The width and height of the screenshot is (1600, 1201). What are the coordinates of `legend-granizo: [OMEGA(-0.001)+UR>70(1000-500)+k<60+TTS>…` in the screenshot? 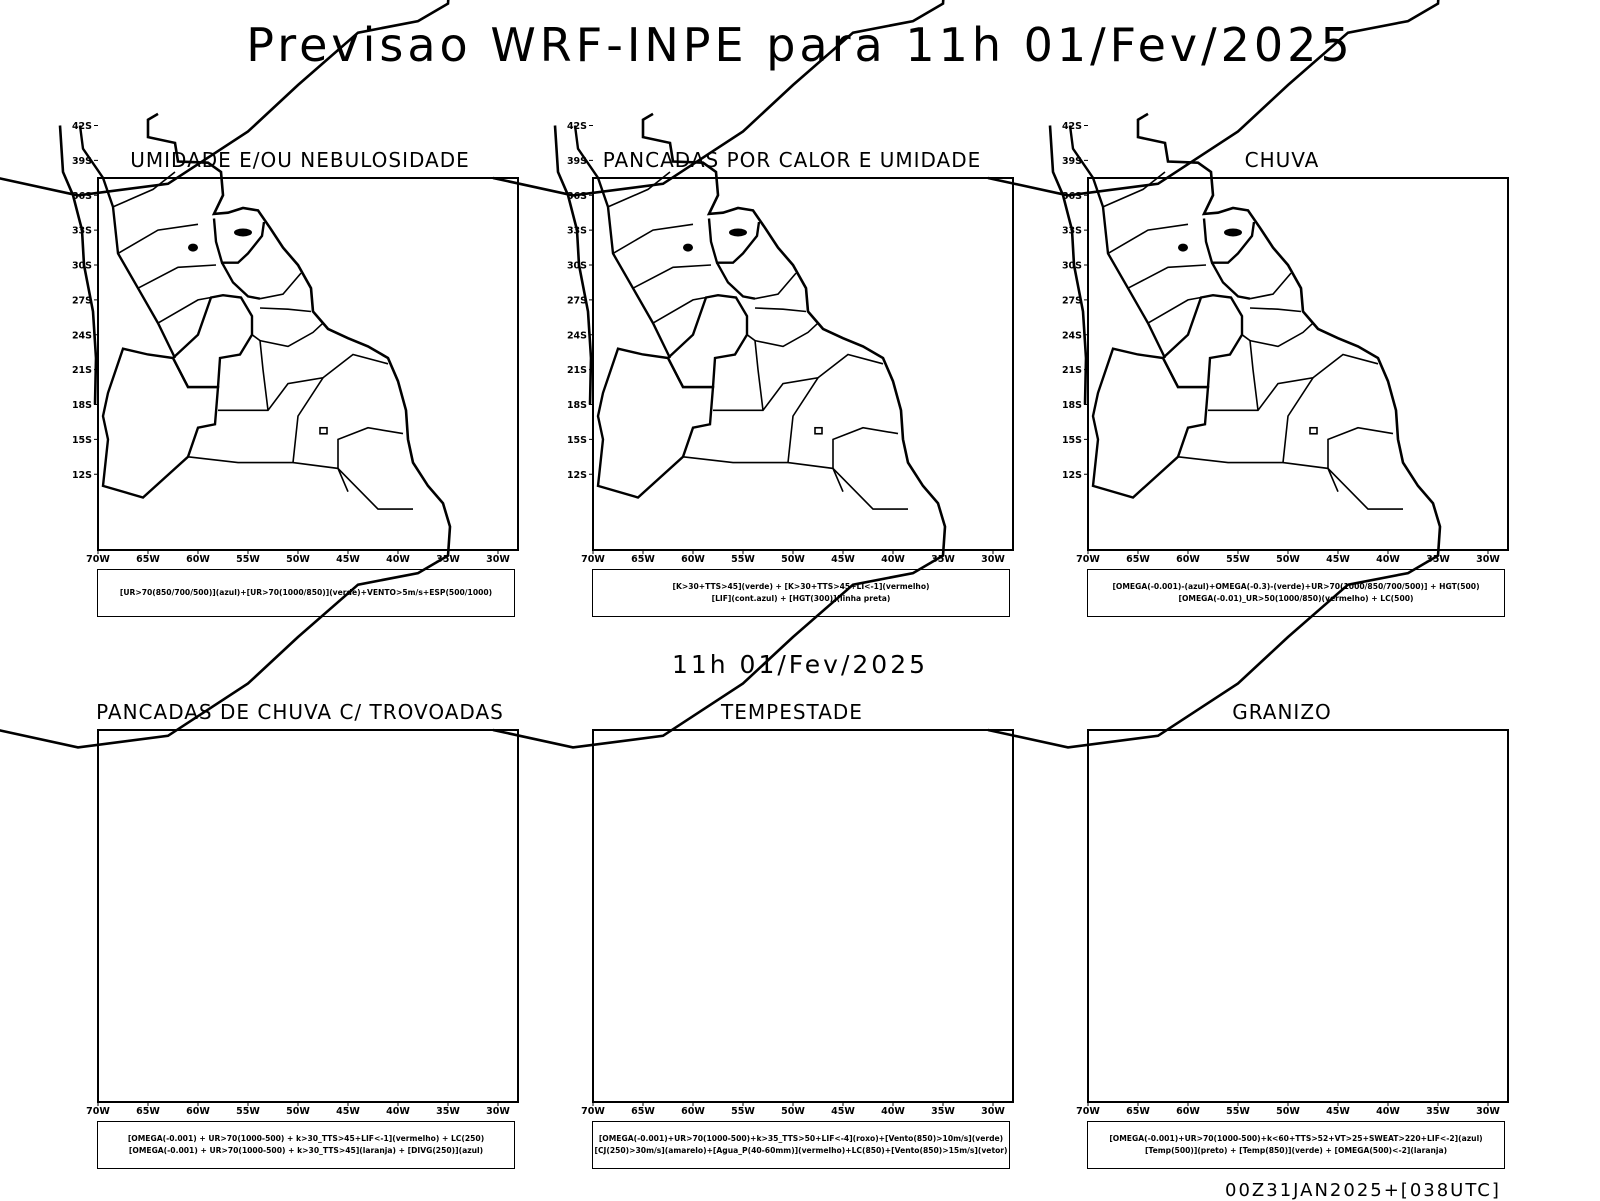 It's located at (1296, 1145).